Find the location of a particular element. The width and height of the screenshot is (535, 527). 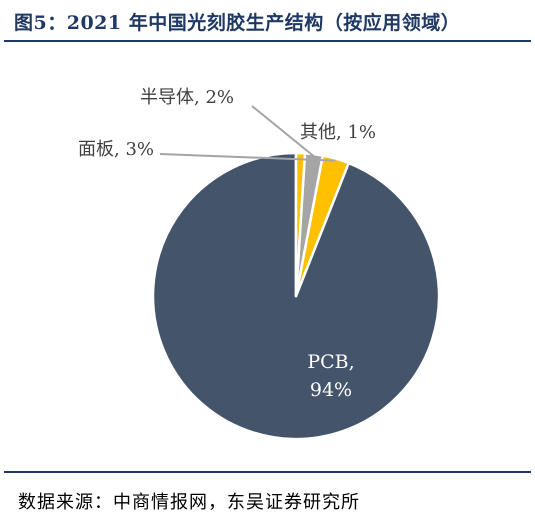

slice-label-3: 半导体, 2% is located at coordinates (187, 97).